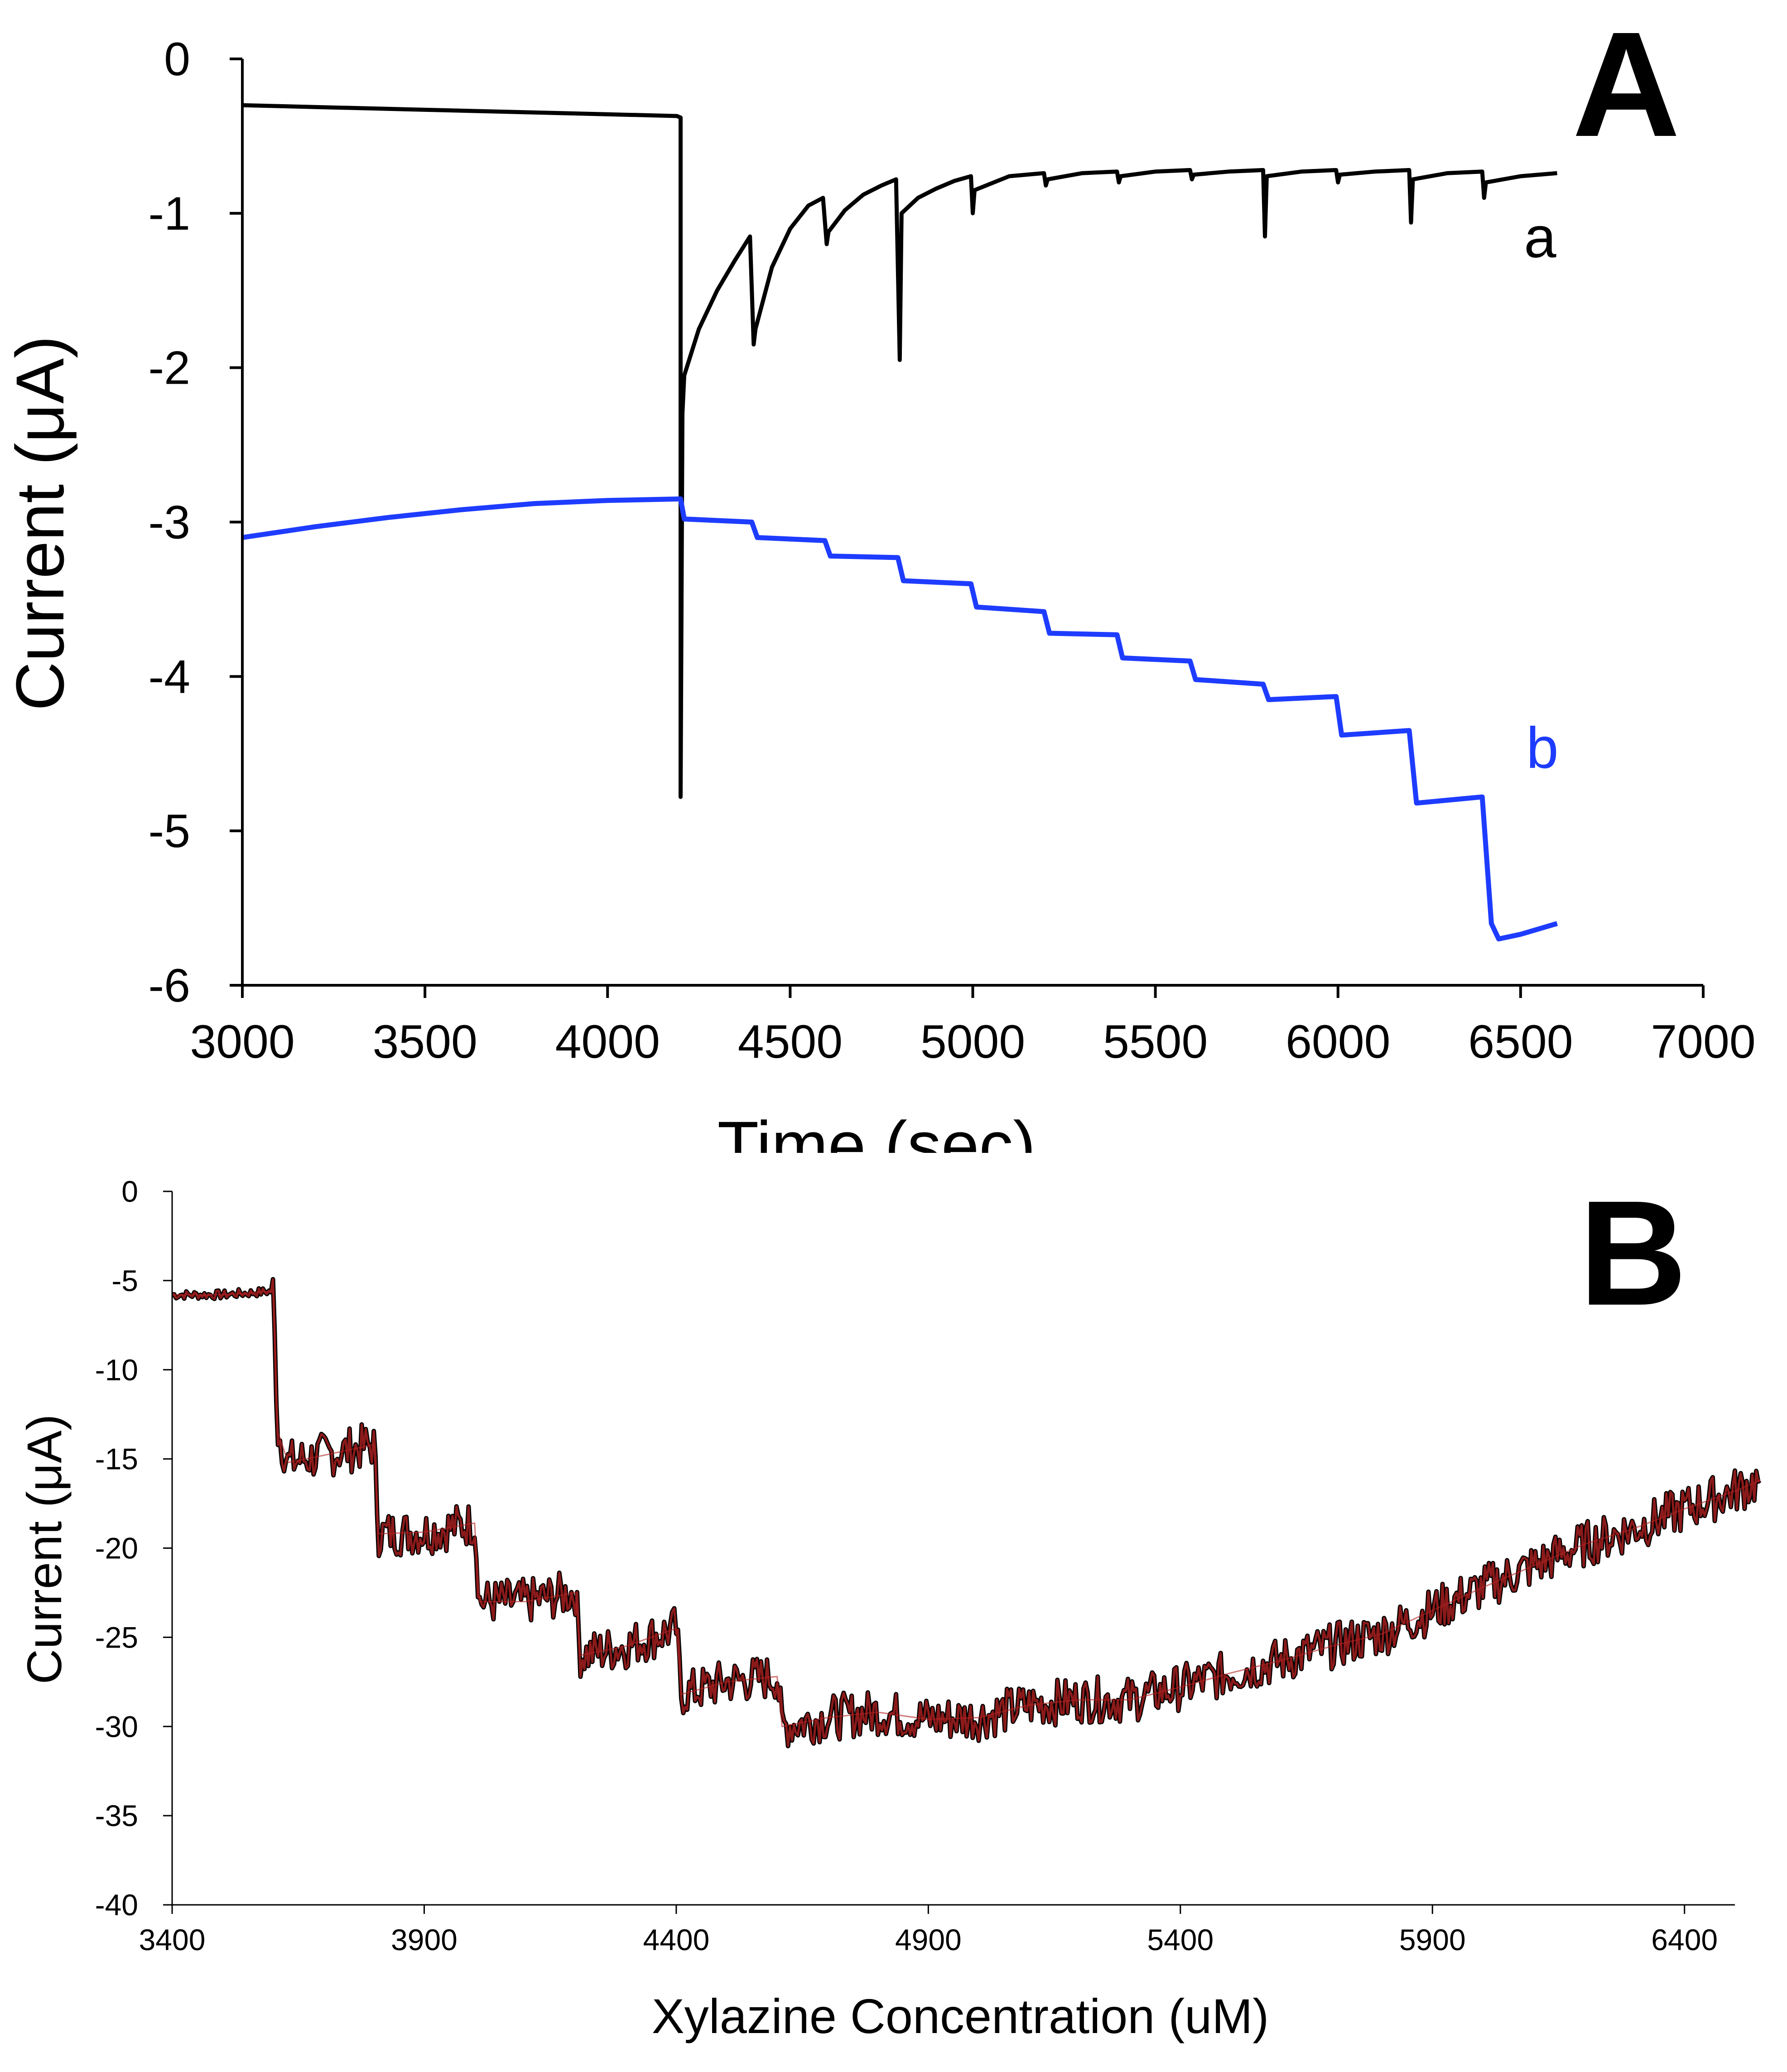 This screenshot has height=2072, width=1787. Describe the element at coordinates (116, 1815) in the screenshot. I see `panel-b-y-tick-label: -35` at that location.